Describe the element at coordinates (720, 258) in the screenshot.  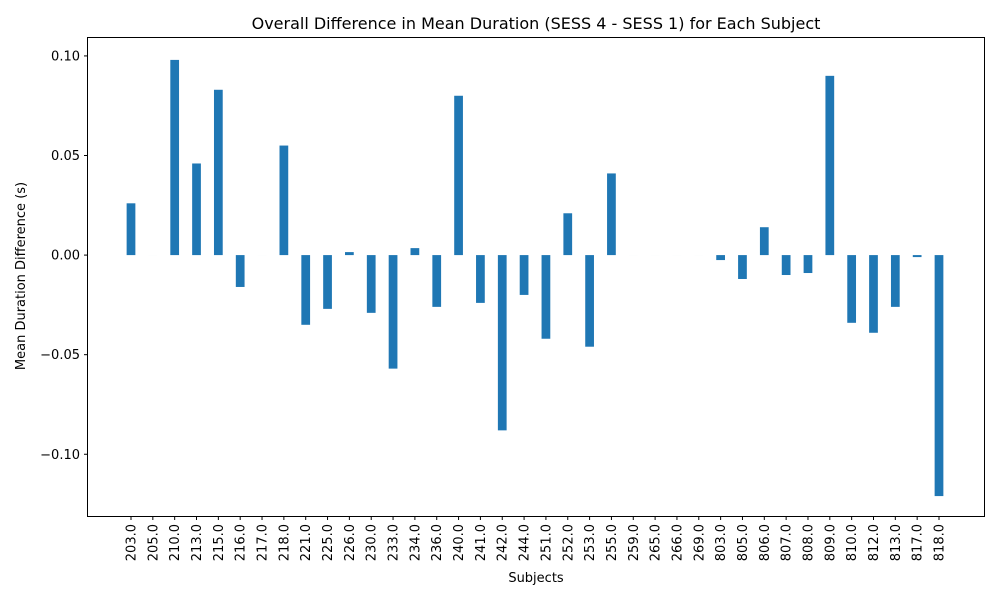
I see `bar-803.0` at that location.